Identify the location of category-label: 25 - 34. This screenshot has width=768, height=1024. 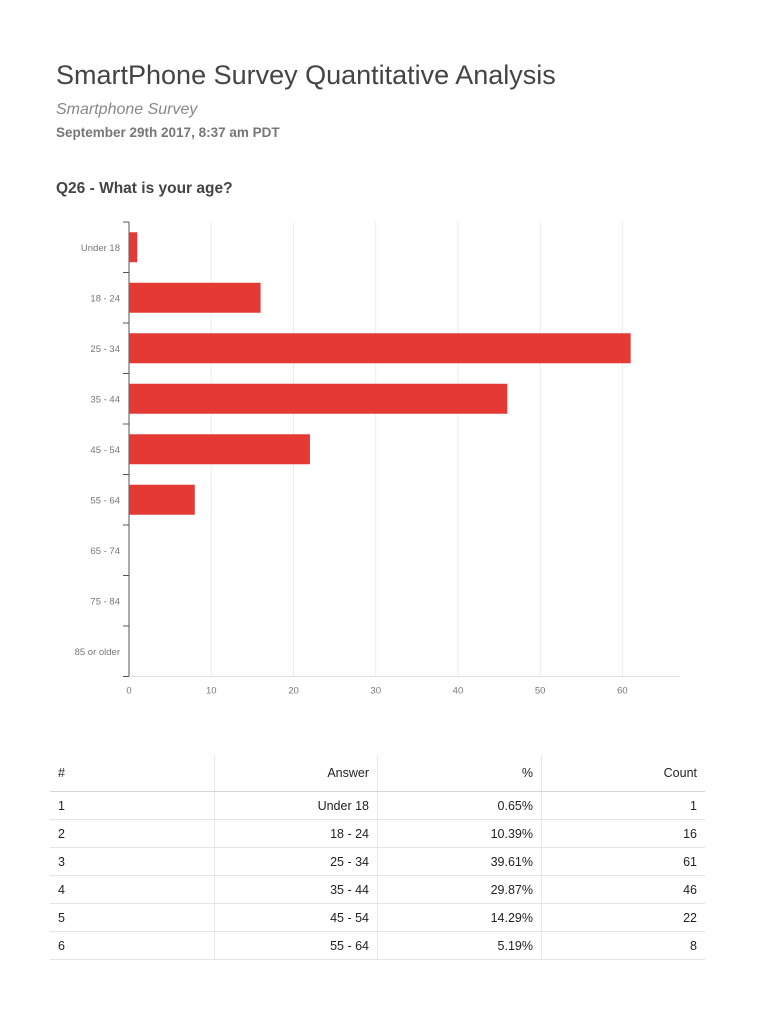
(105, 349).